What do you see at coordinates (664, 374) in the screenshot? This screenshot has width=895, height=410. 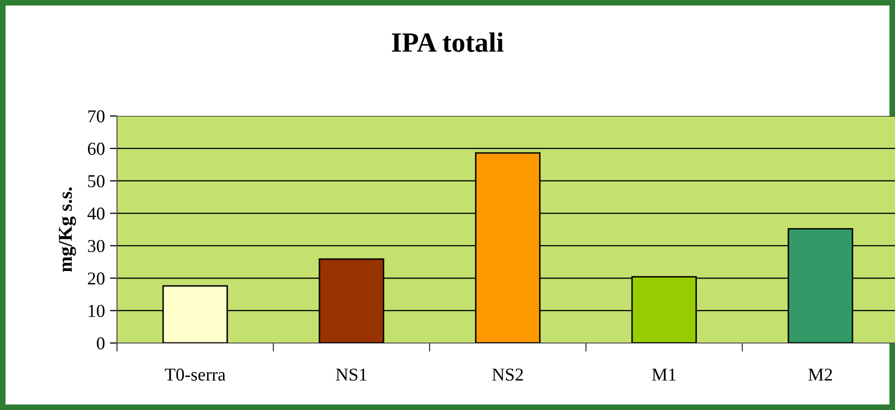 I see `x-tick-label: M1` at bounding box center [664, 374].